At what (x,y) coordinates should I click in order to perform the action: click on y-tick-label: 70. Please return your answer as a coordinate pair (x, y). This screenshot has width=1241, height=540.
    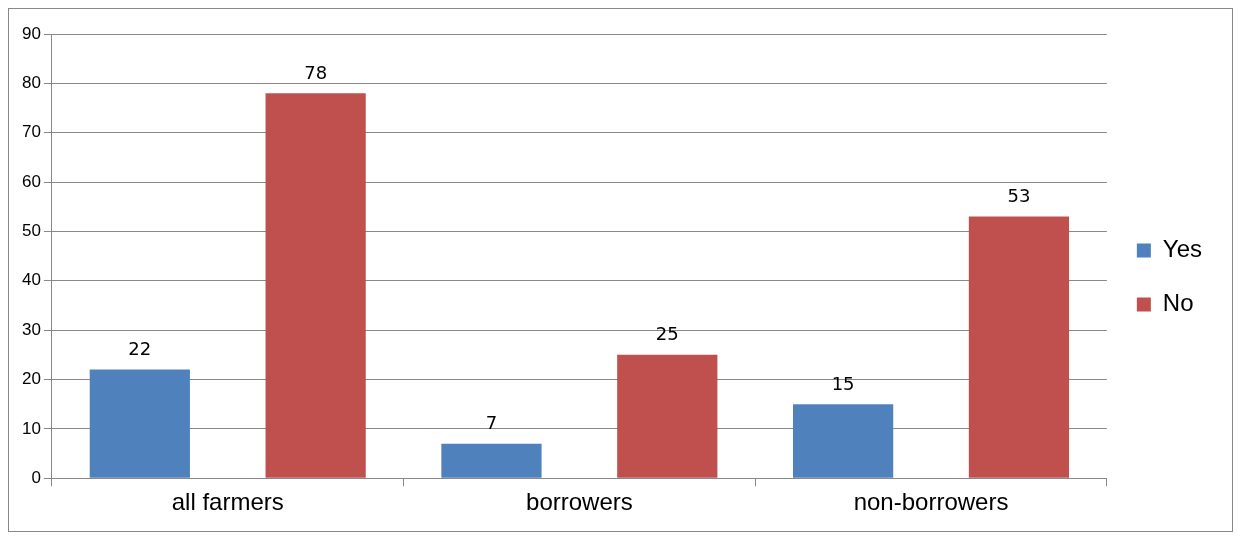
    Looking at the image, I should click on (31, 132).